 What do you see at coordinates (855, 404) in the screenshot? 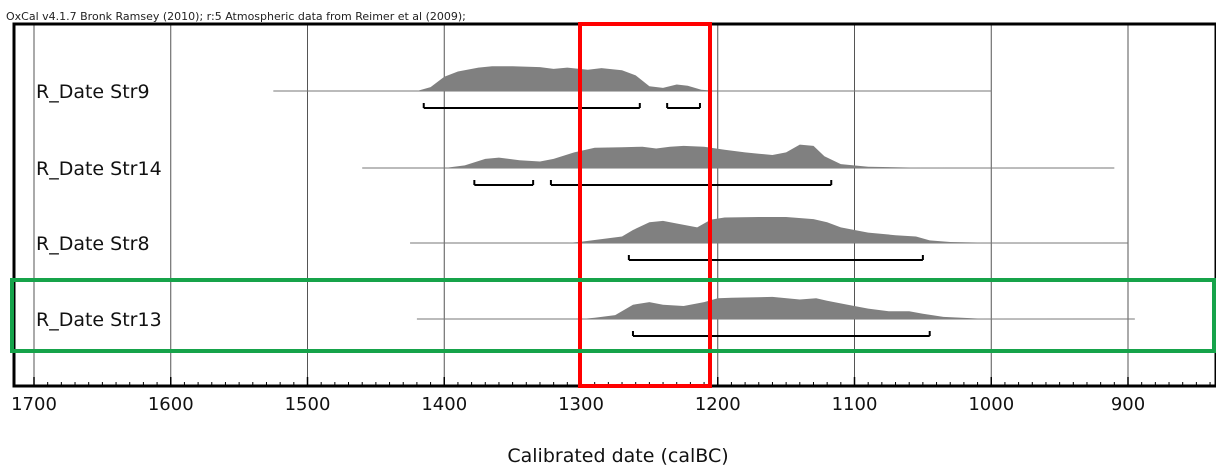
I see `tick-label-1100: 1100` at bounding box center [855, 404].